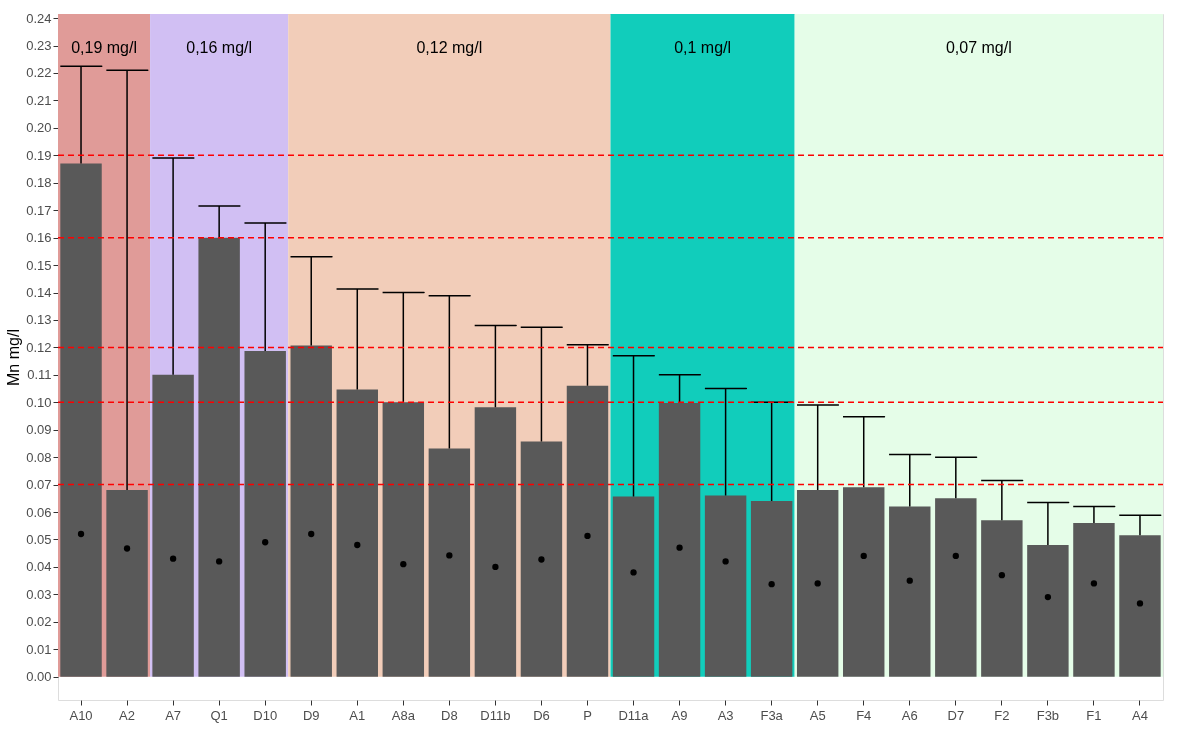 Image resolution: width=1200 pixels, height=738 pixels. What do you see at coordinates (39, 485) in the screenshot?
I see `y-tick-label: 0.07` at bounding box center [39, 485].